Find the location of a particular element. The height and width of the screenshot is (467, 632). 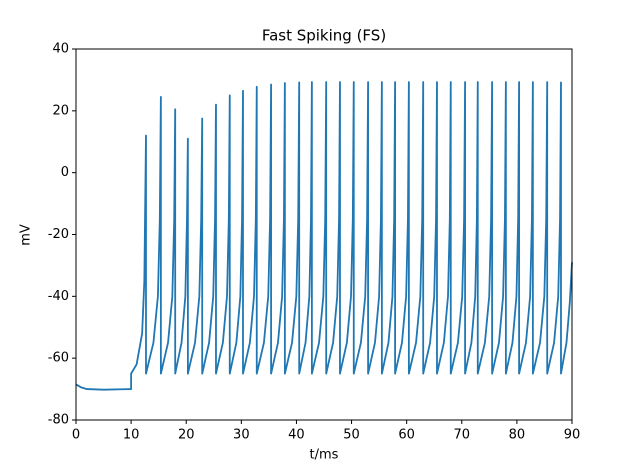

y-tick-label: 0 is located at coordinates (65, 172).